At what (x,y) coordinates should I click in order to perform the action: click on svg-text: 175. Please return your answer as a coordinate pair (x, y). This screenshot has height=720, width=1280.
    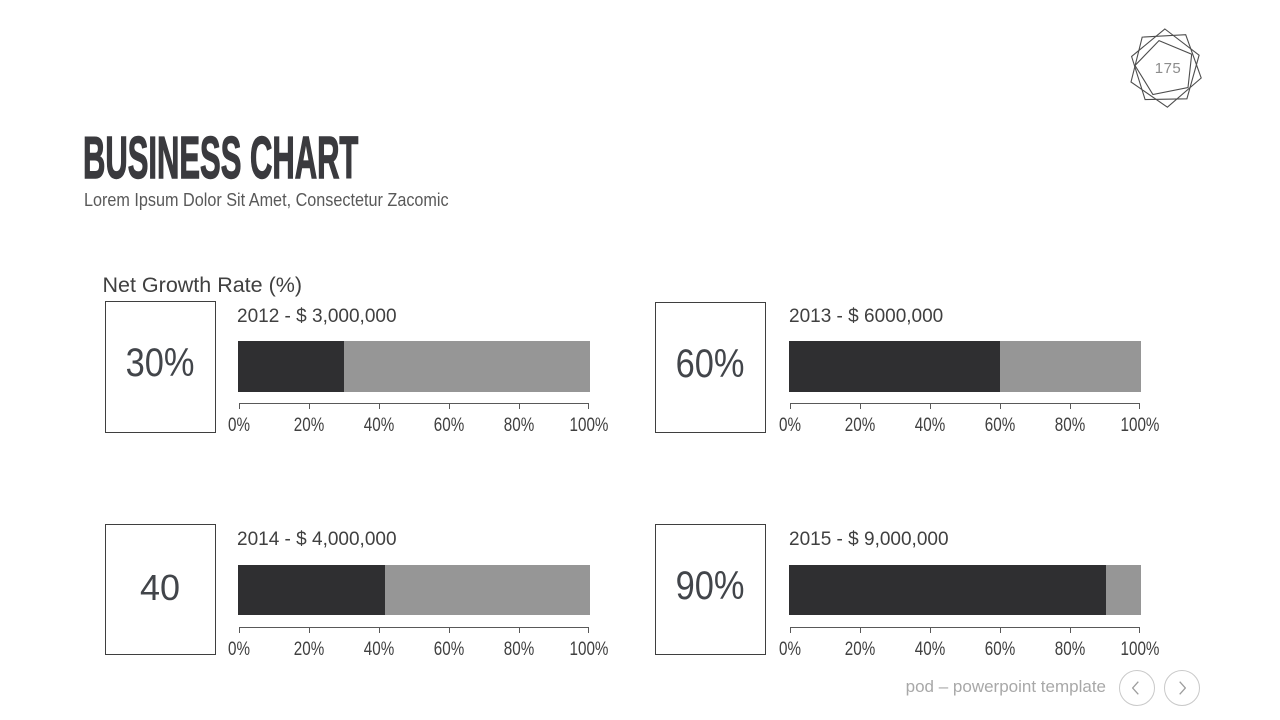
    Looking at the image, I should click on (1168, 68).